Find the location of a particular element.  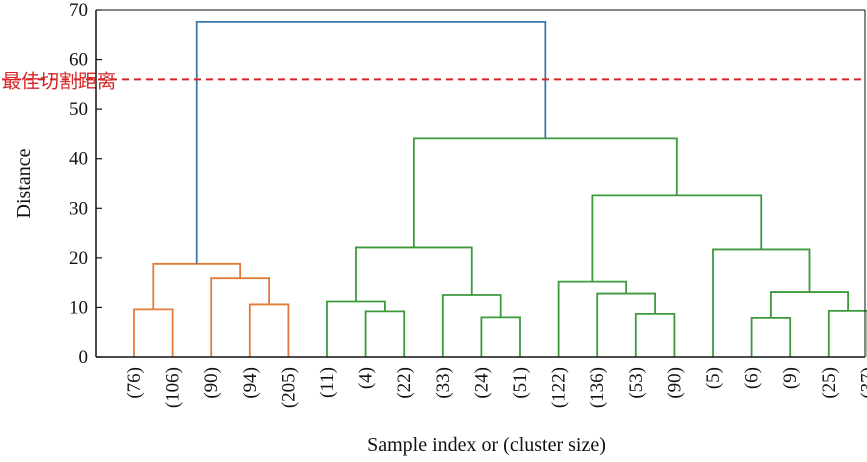

y-tick-label: 40 is located at coordinates (78, 159).